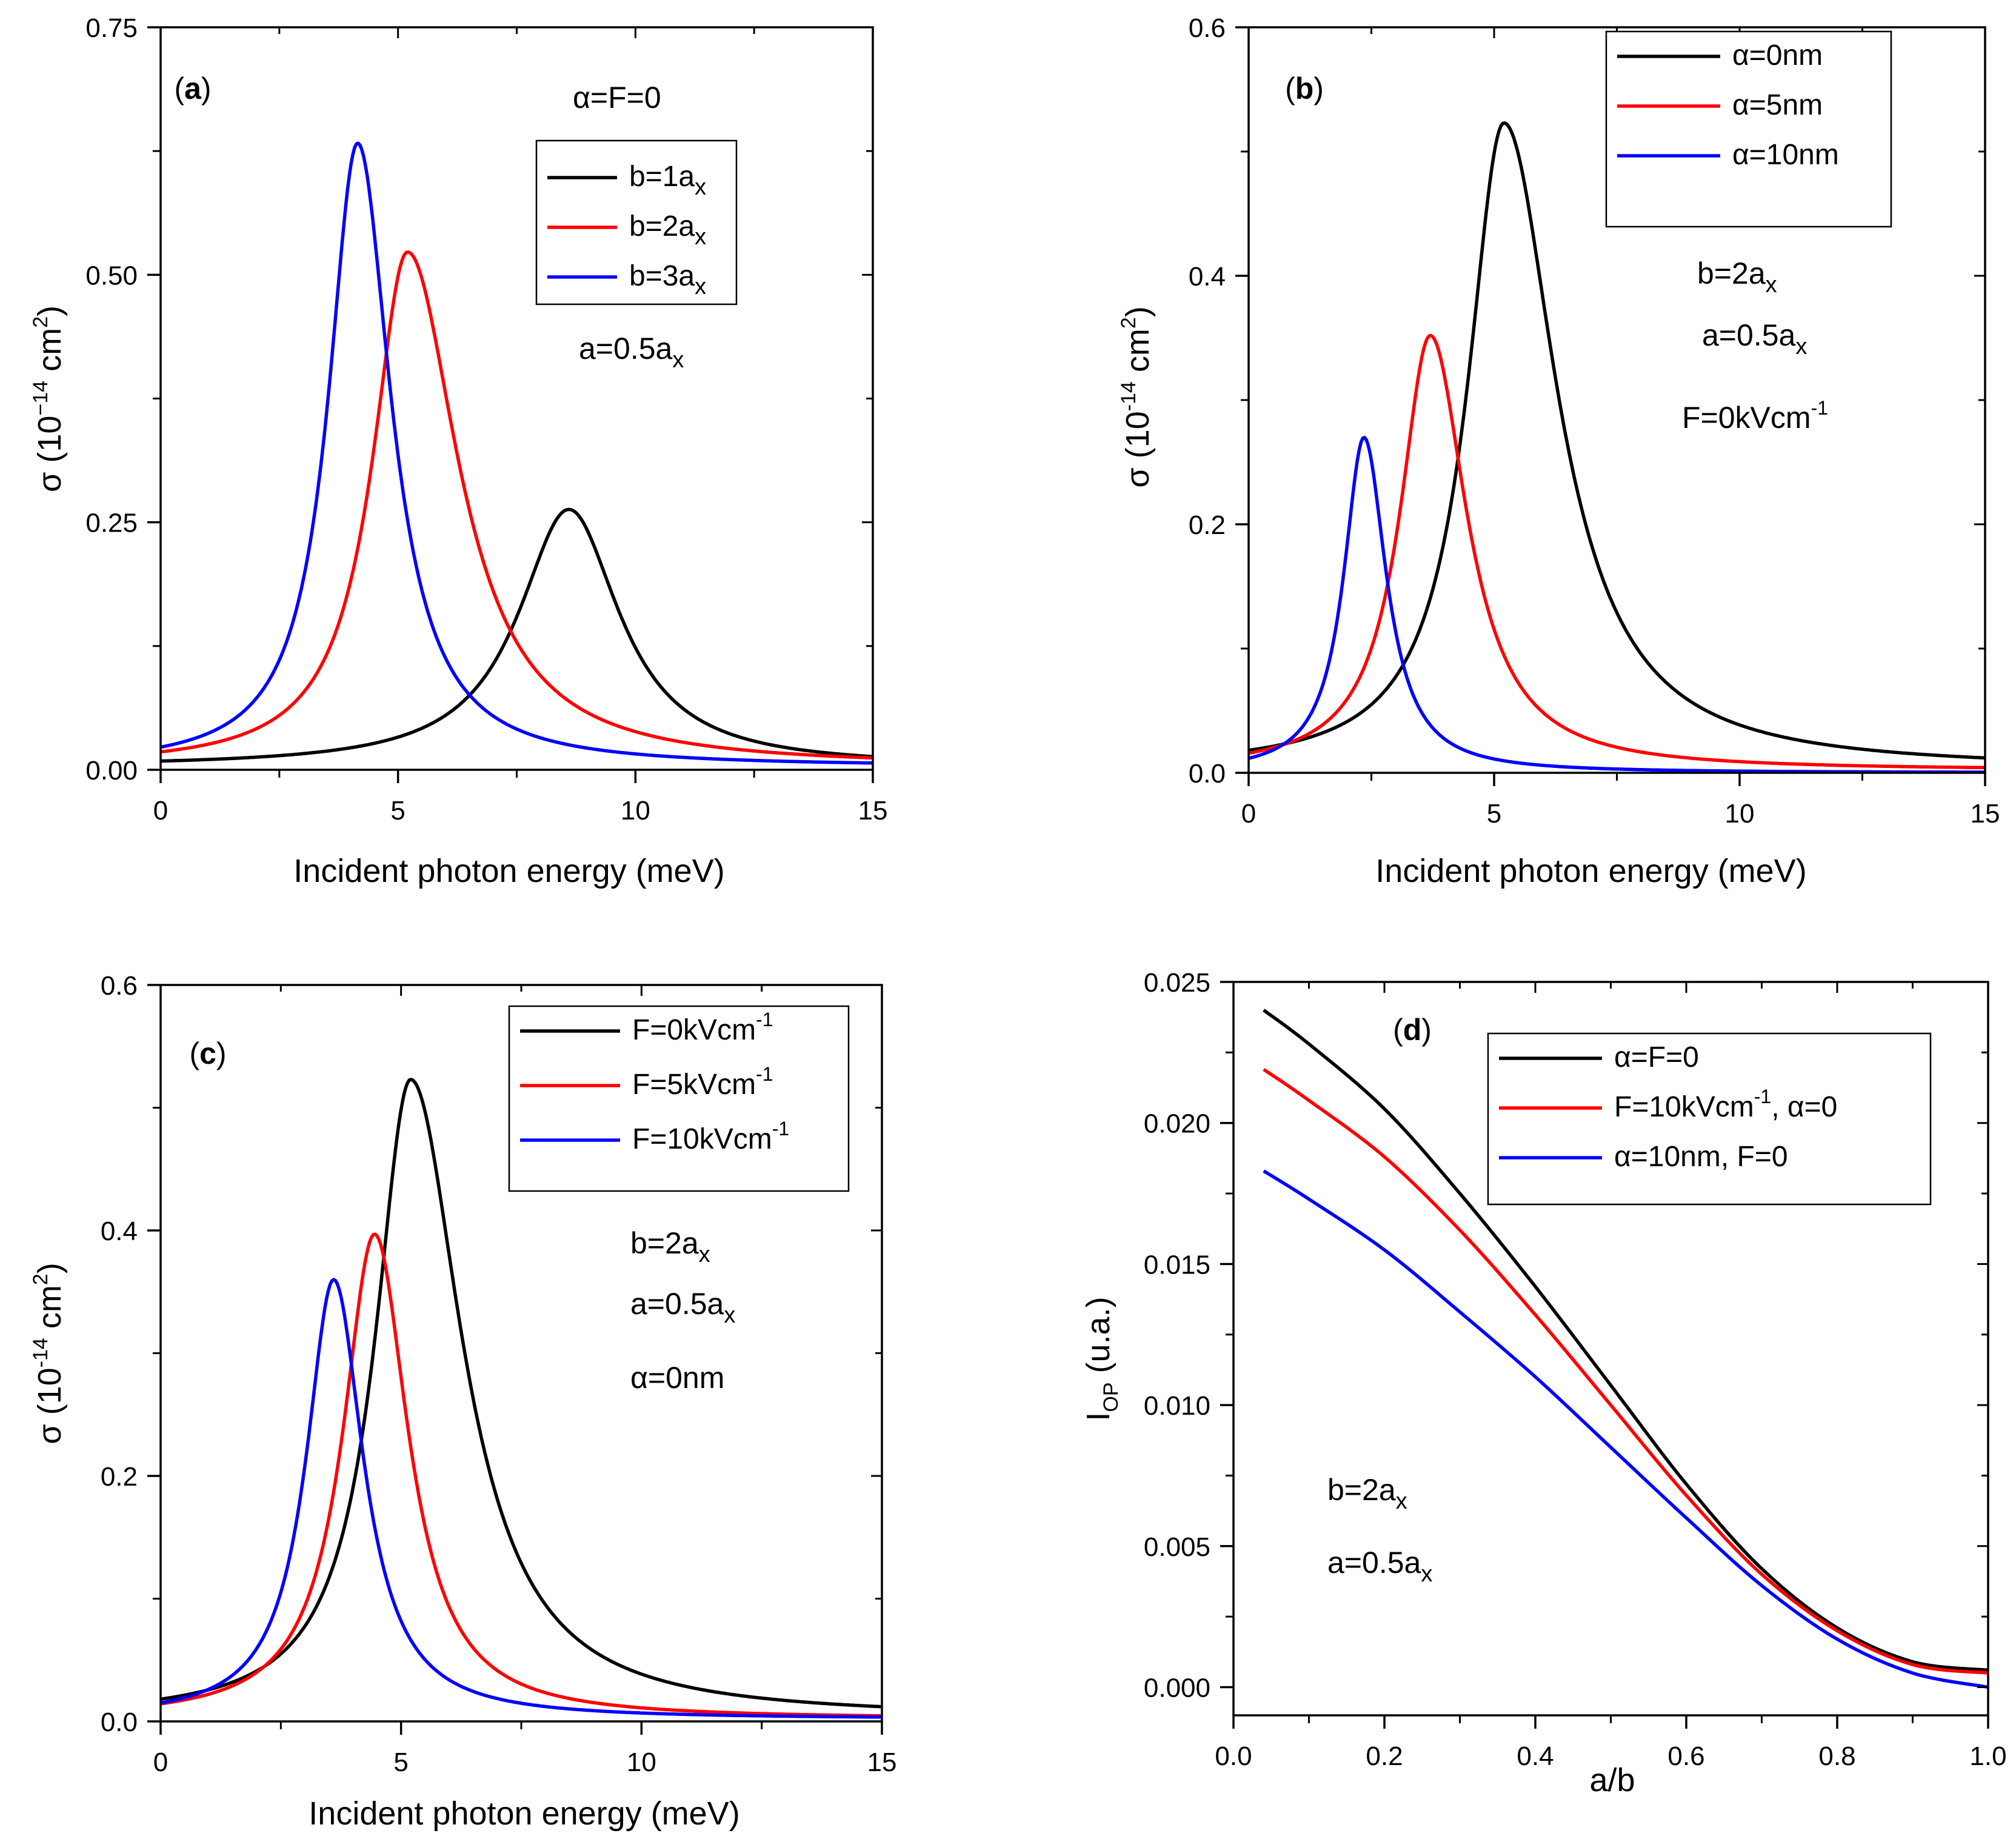  I want to click on legend-entry: F=10kVcm-1, so click(711, 1136).